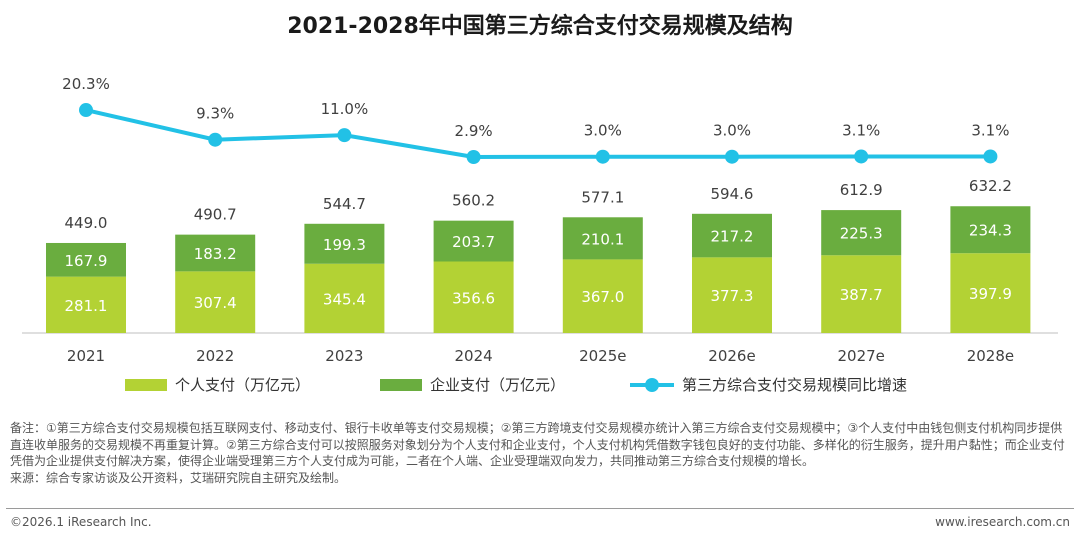  What do you see at coordinates (732, 156) in the screenshot?
I see `growth-point-2026e` at bounding box center [732, 156].